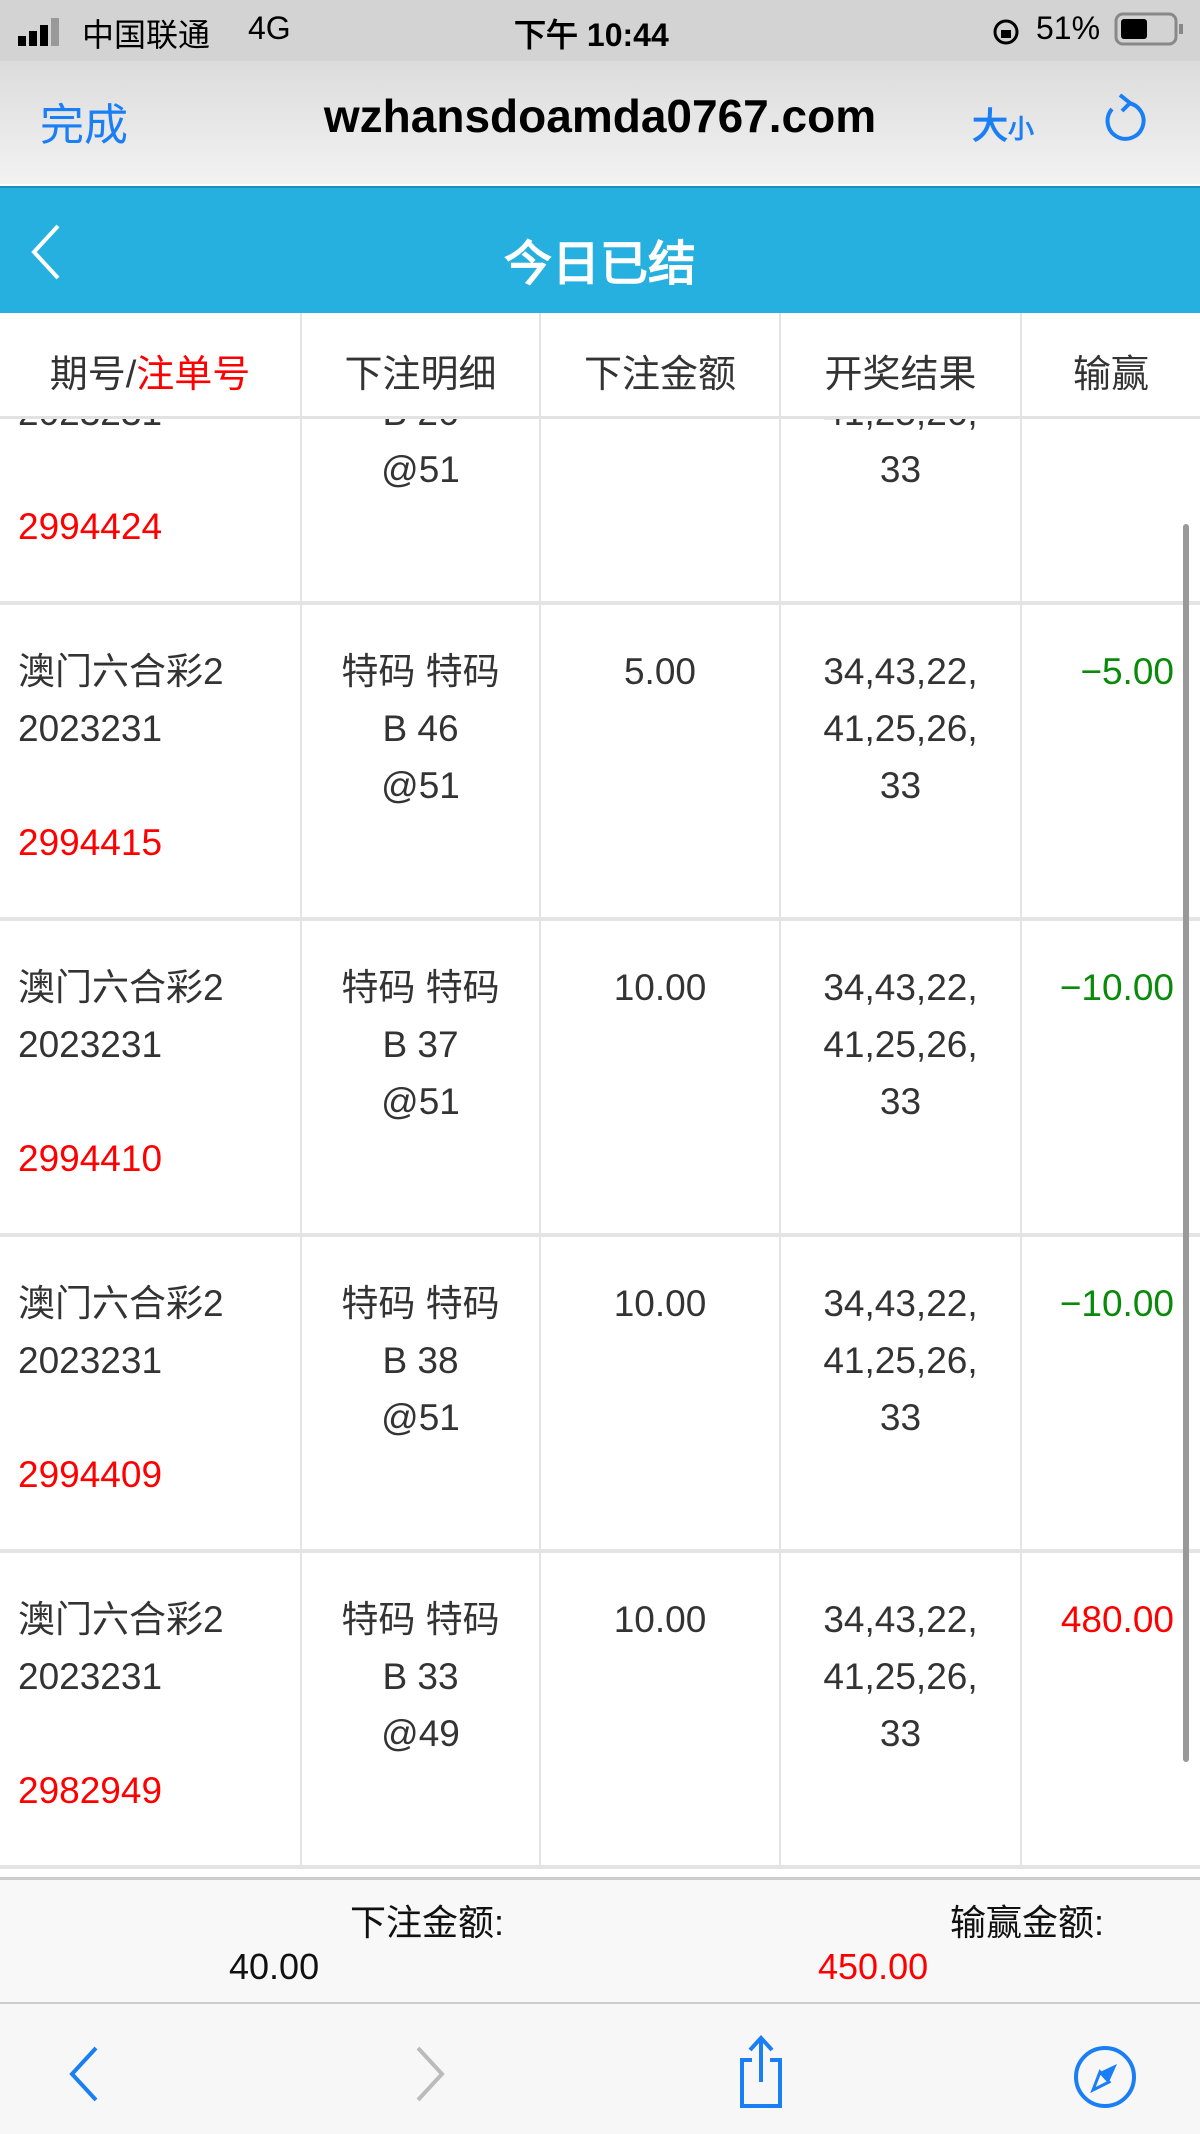 The image size is (1200, 2134). Describe the element at coordinates (420, 1733) in the screenshot. I see `bet-odds: @49` at that location.